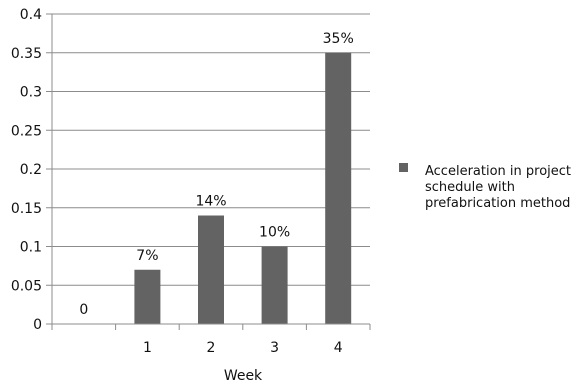  What do you see at coordinates (26, 54) in the screenshot?
I see `y-tick-label: 0.35` at bounding box center [26, 54].